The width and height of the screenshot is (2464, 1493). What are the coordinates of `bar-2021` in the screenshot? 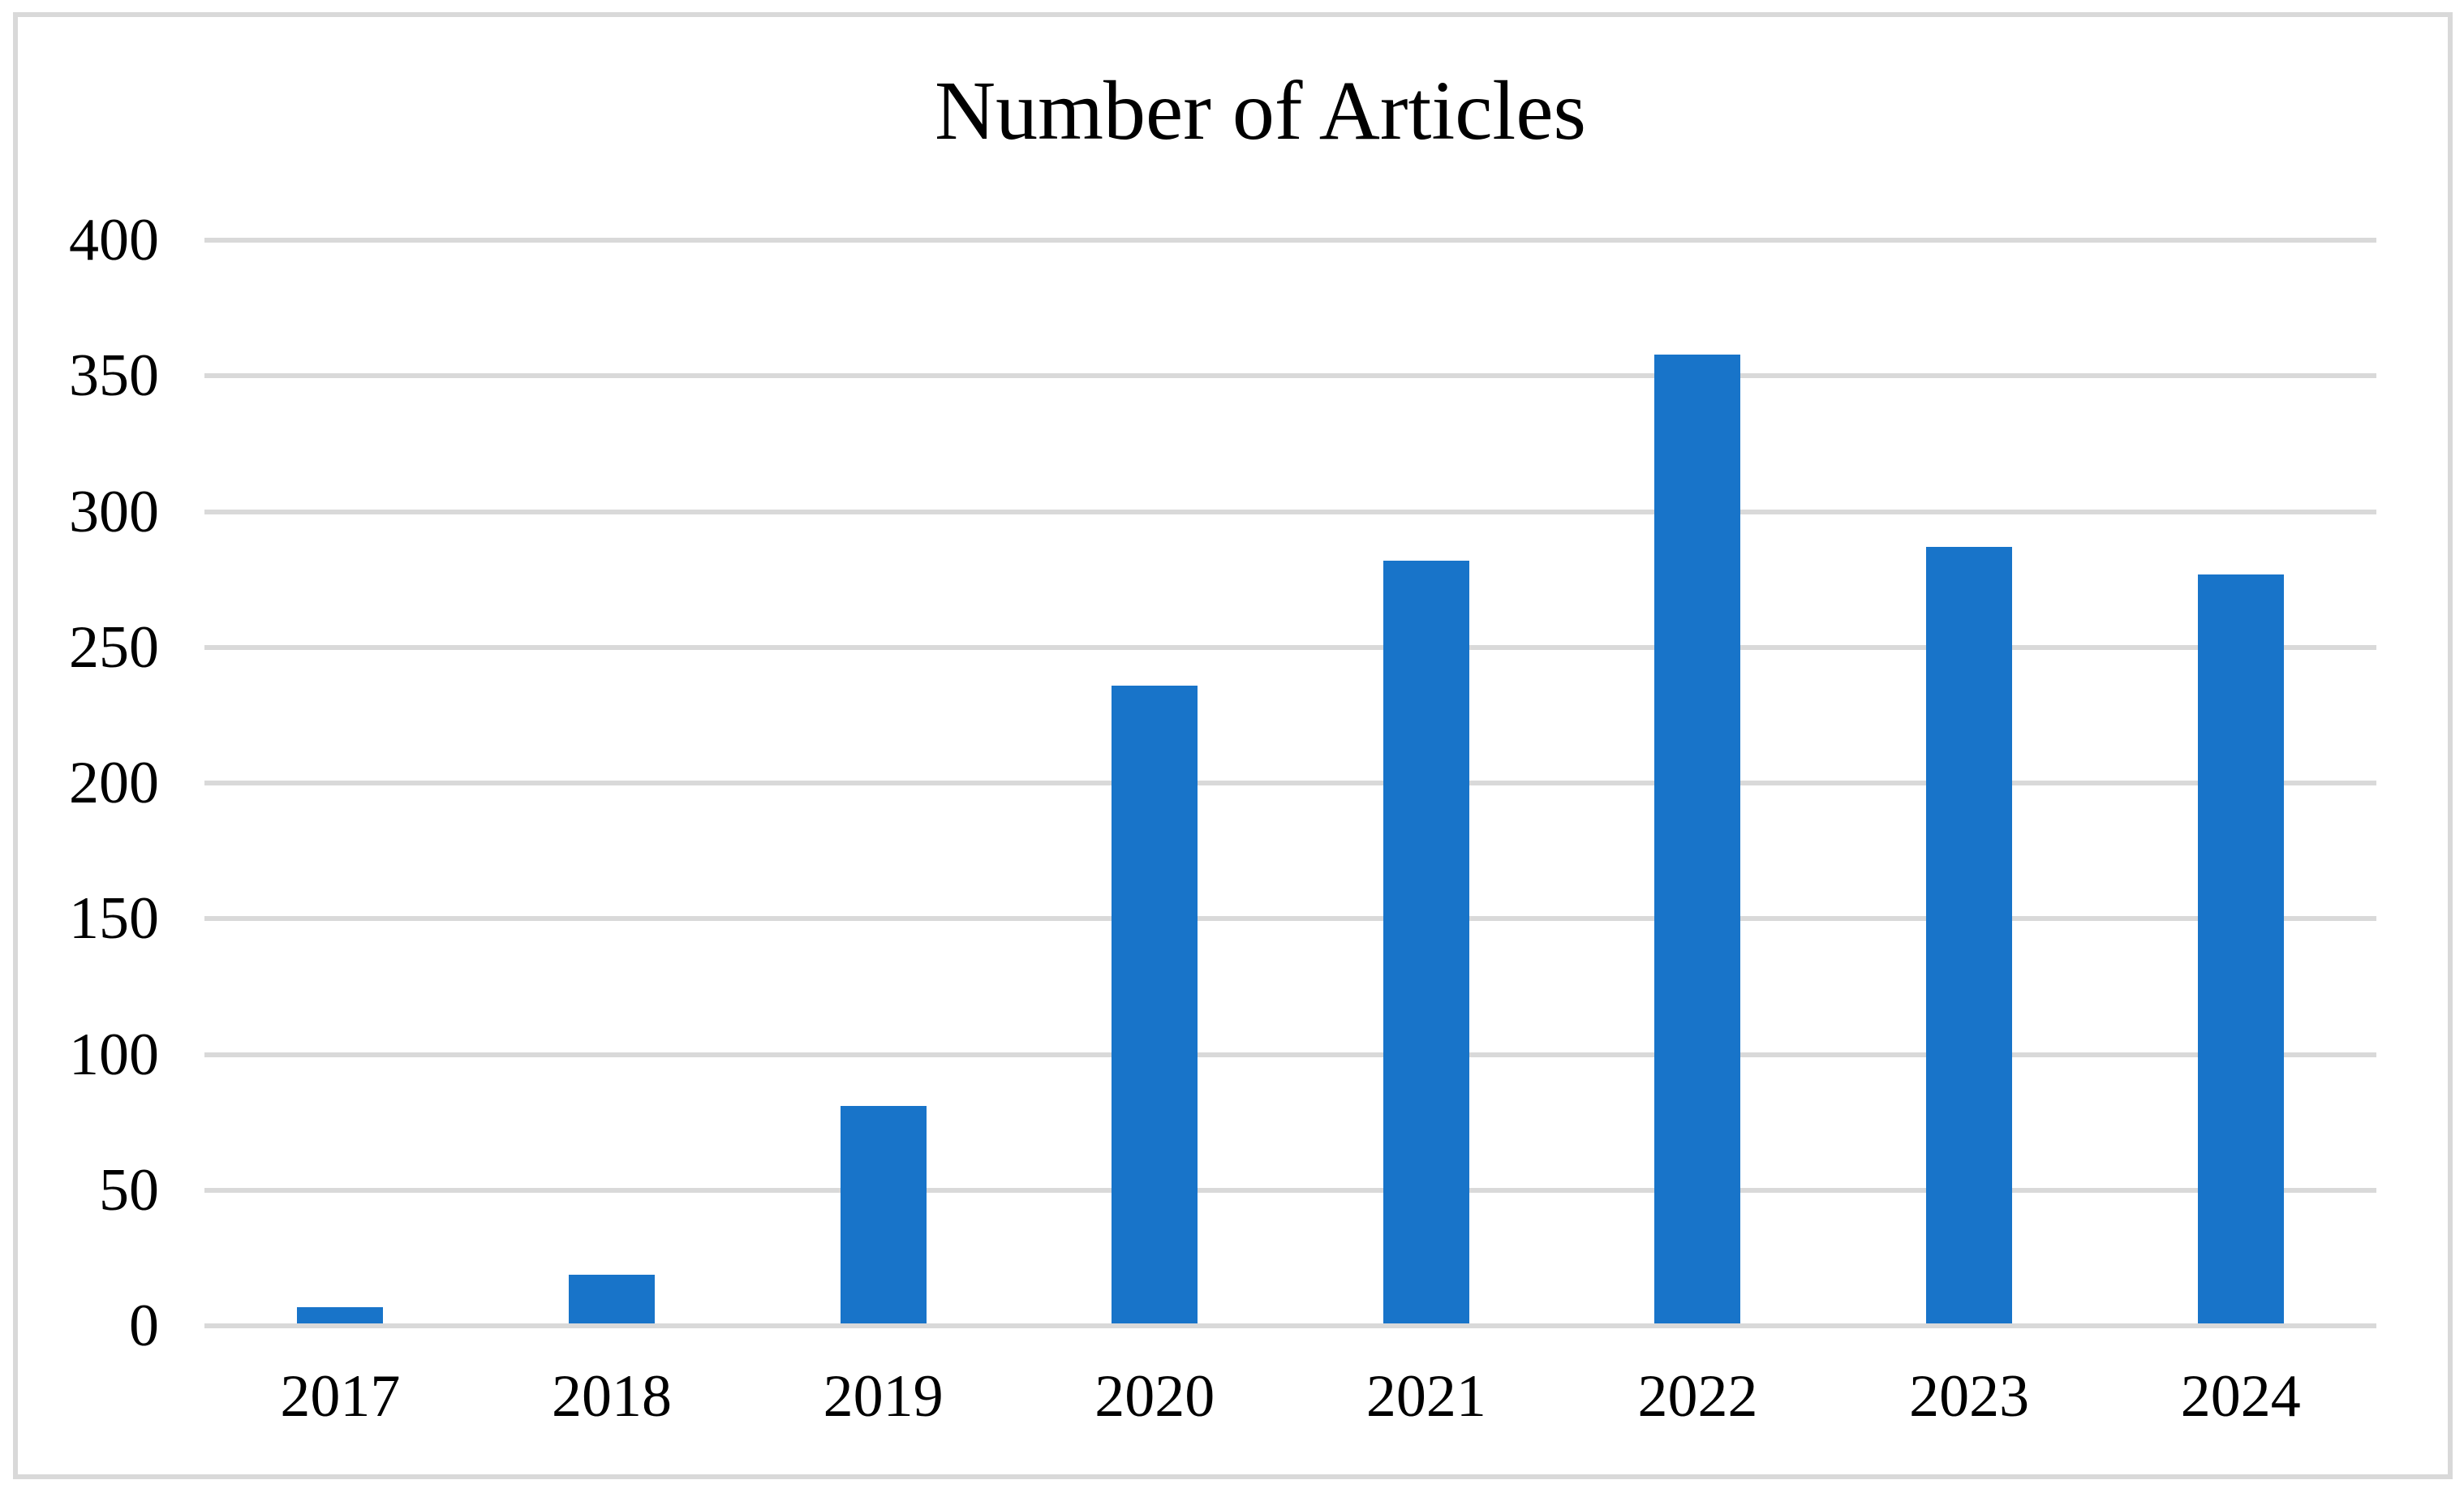 It's located at (1426, 942).